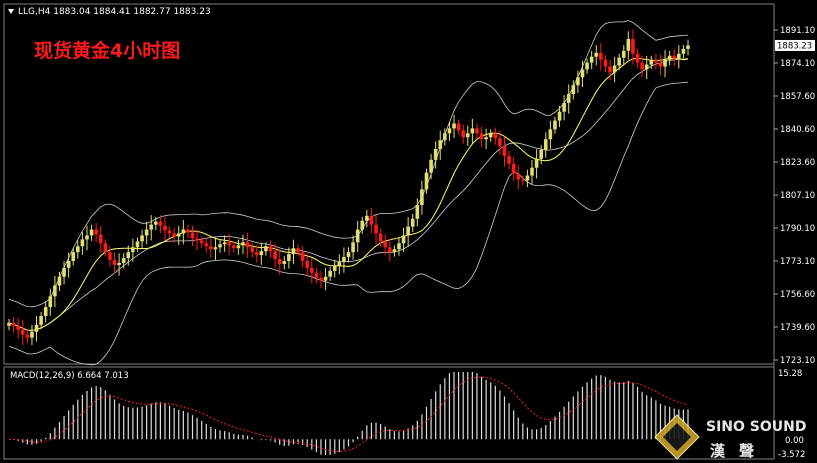 The width and height of the screenshot is (817, 463). Describe the element at coordinates (107, 50) in the screenshot. I see `chart-title: 现货黄金4小时图` at that location.